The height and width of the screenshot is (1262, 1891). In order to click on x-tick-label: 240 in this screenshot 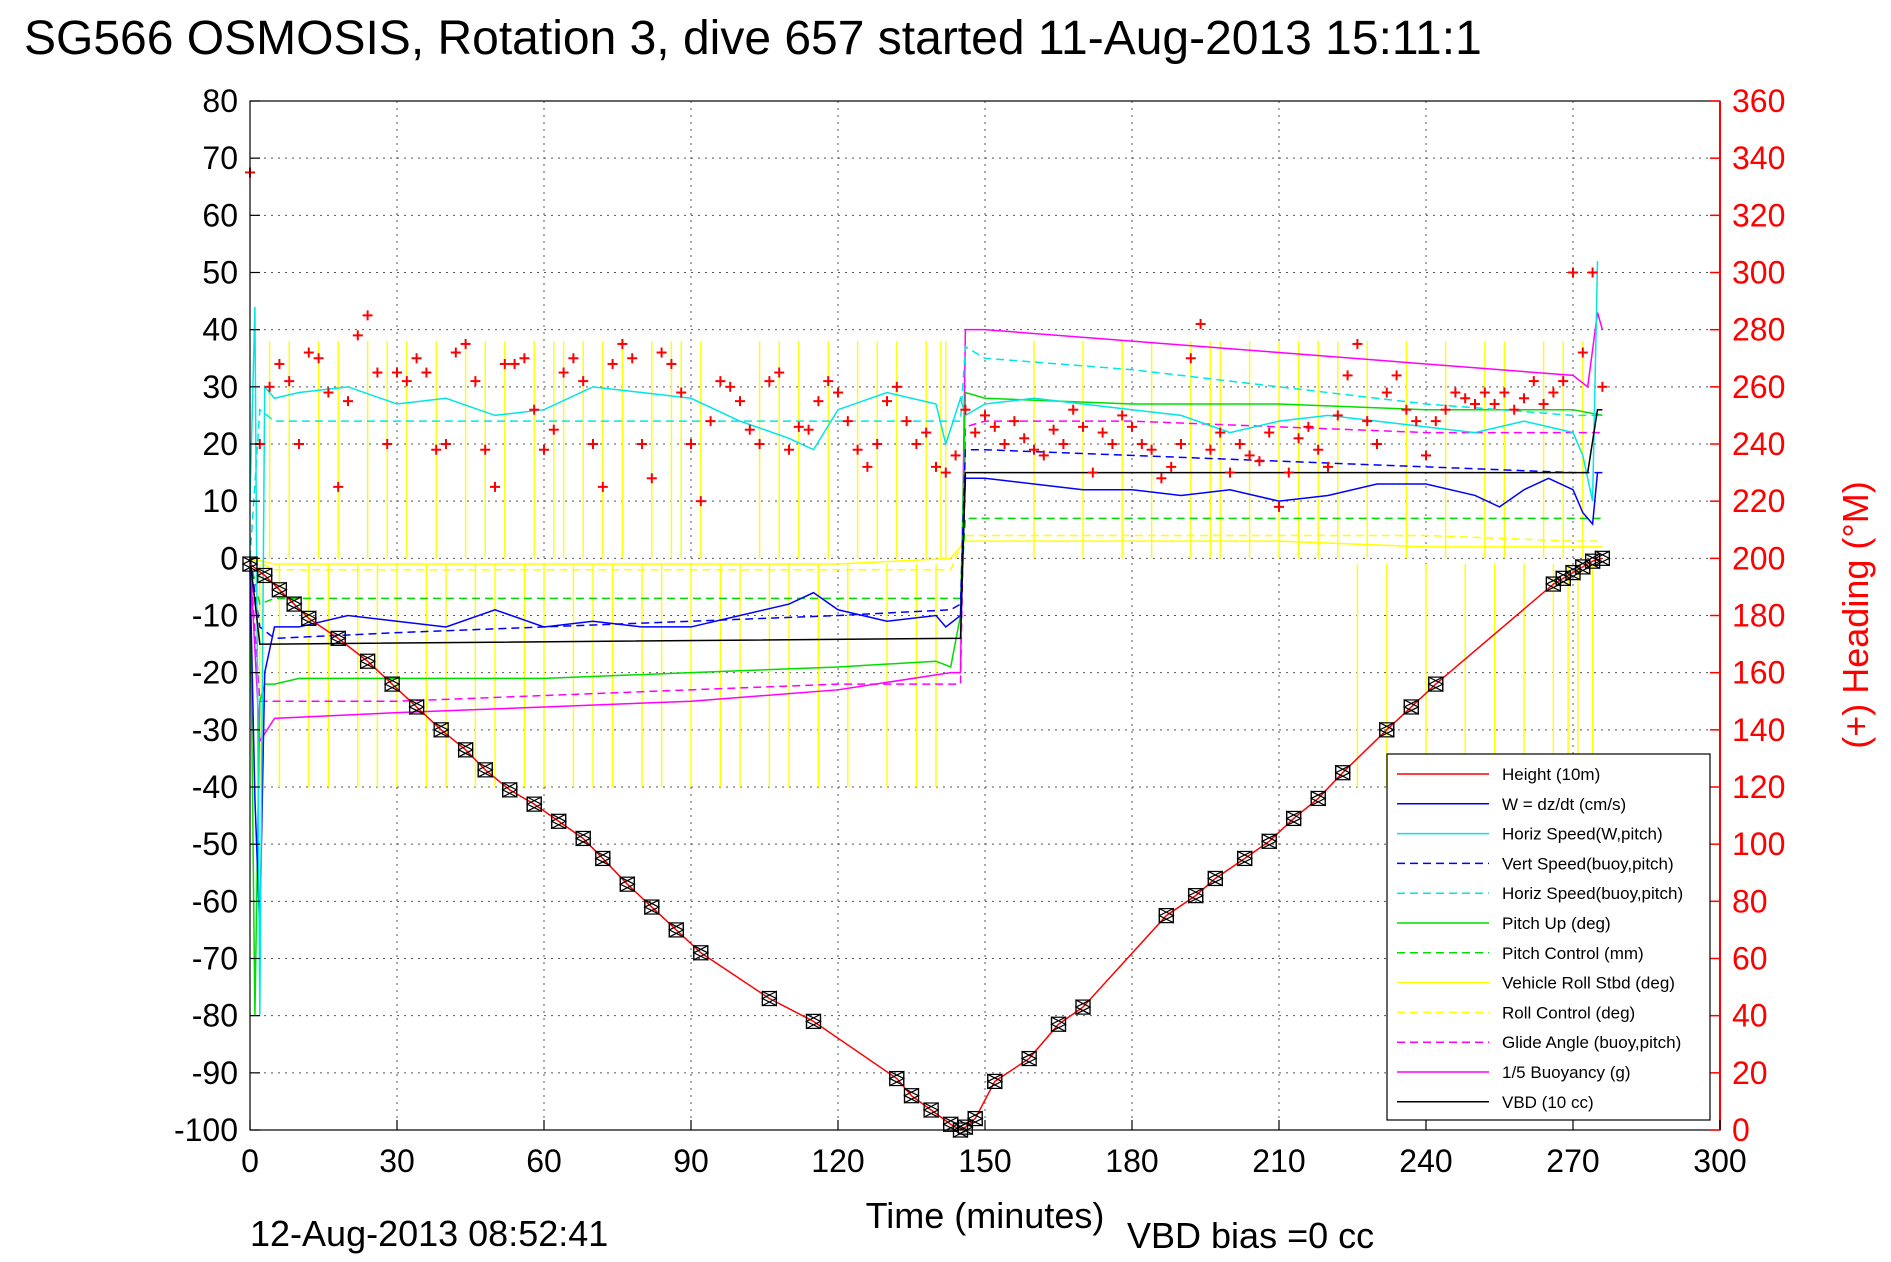, I will do `click(1425, 1161)`.